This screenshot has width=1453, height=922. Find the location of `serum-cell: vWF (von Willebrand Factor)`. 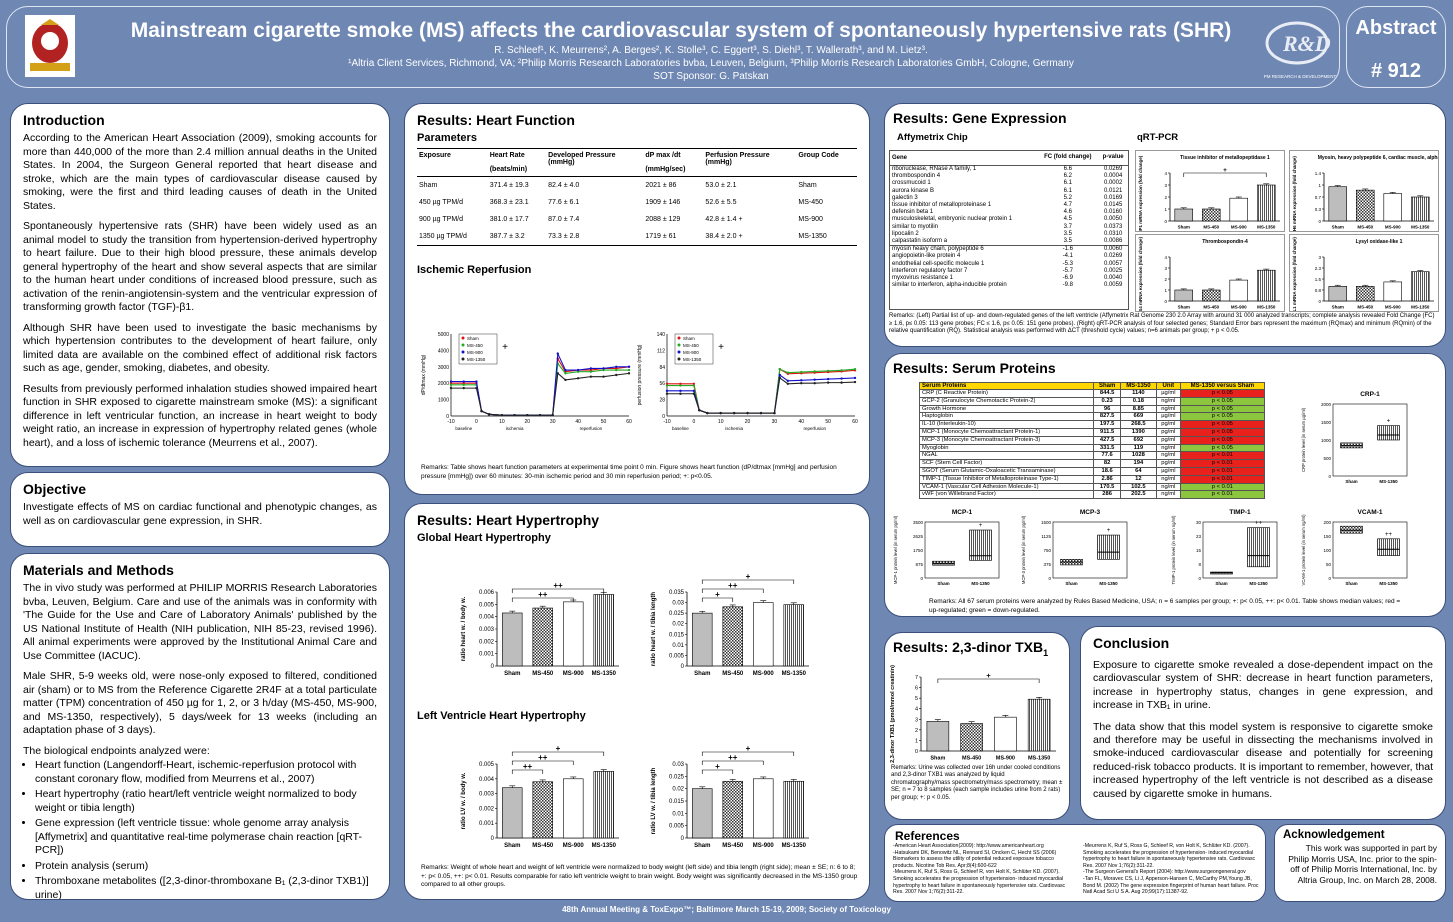

serum-cell: vWF (von Willebrand Factor) is located at coordinates (1006, 495).